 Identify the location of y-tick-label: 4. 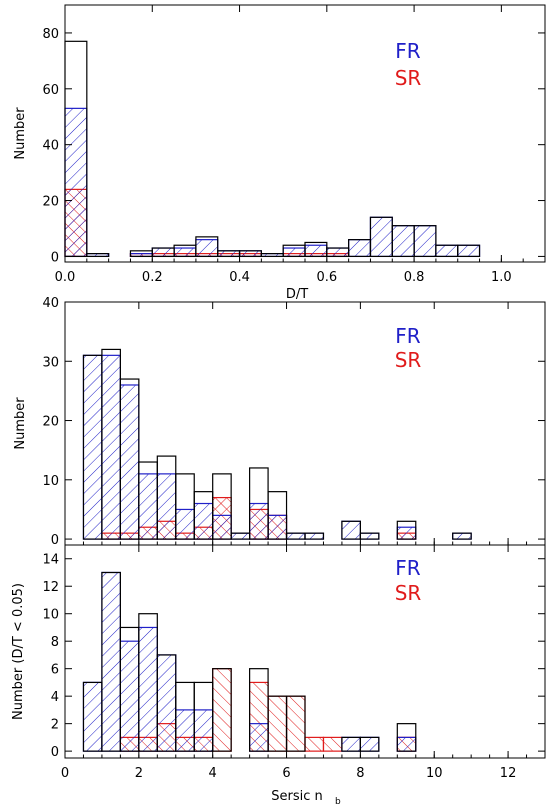
(55, 697).